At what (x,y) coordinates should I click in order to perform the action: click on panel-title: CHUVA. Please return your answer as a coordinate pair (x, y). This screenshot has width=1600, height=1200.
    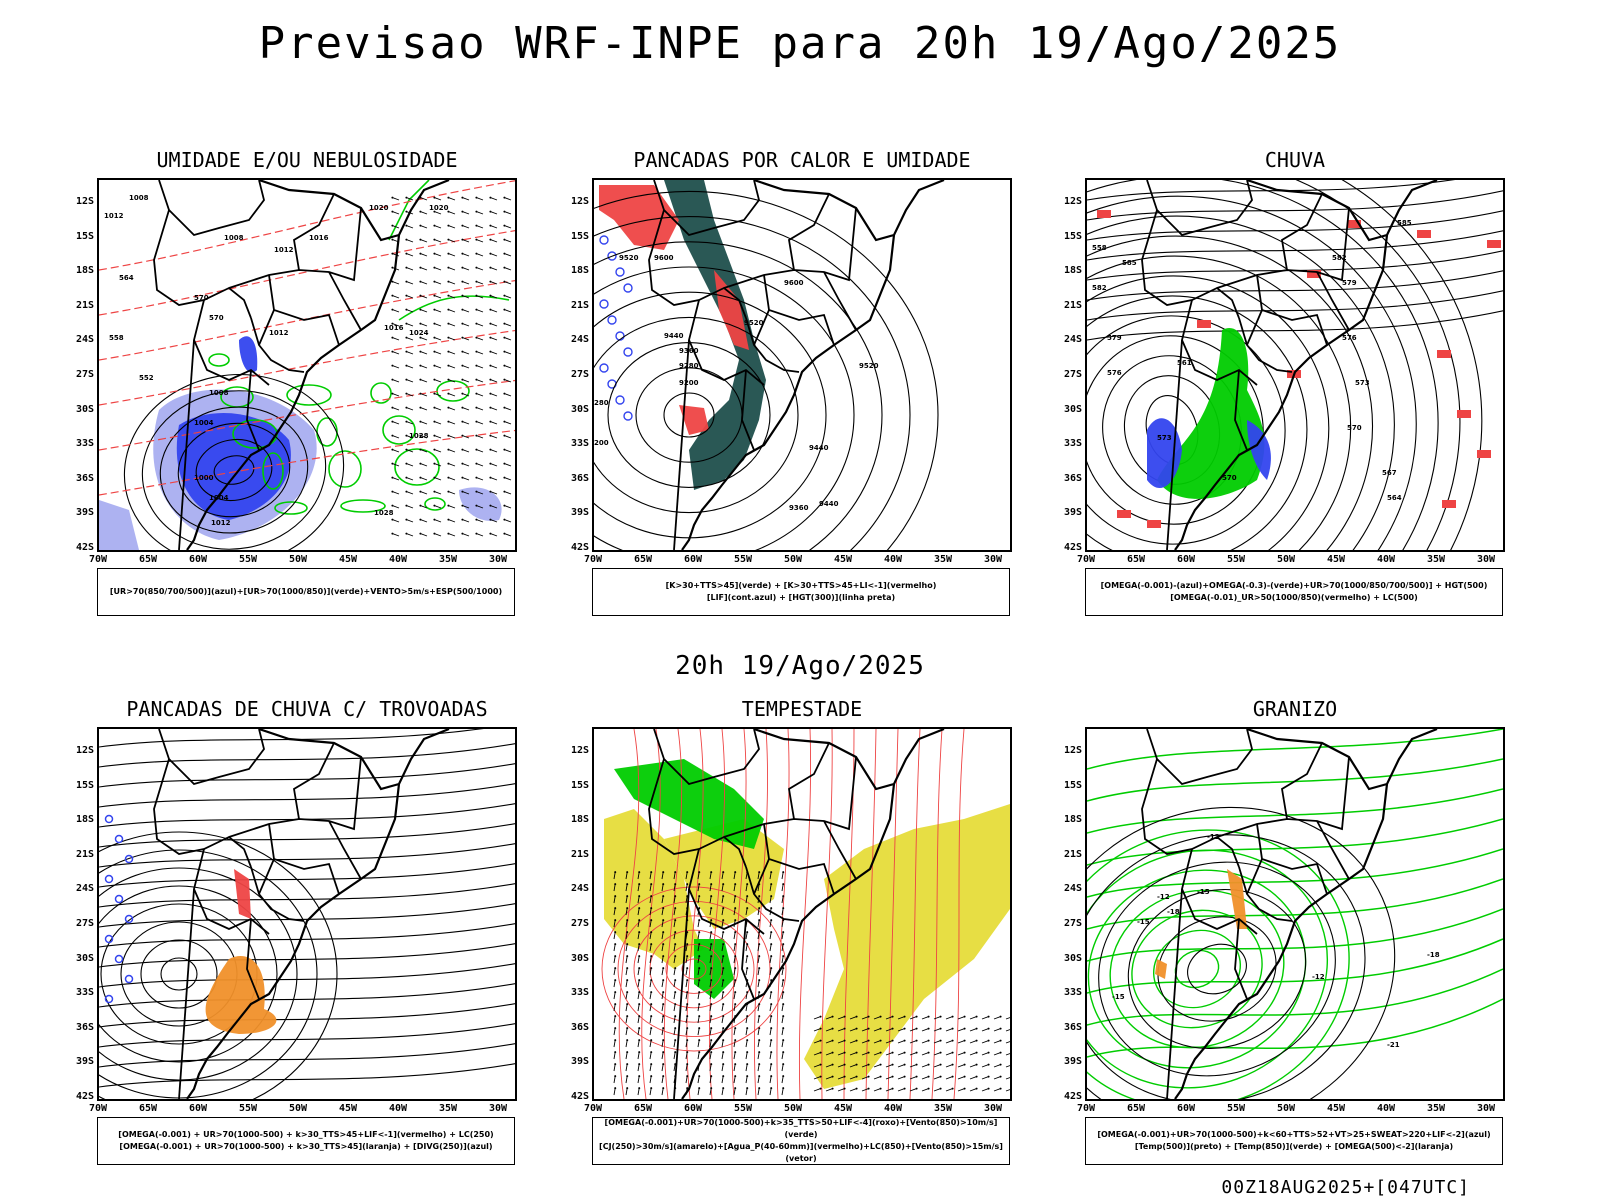
    Looking at the image, I should click on (1295, 160).